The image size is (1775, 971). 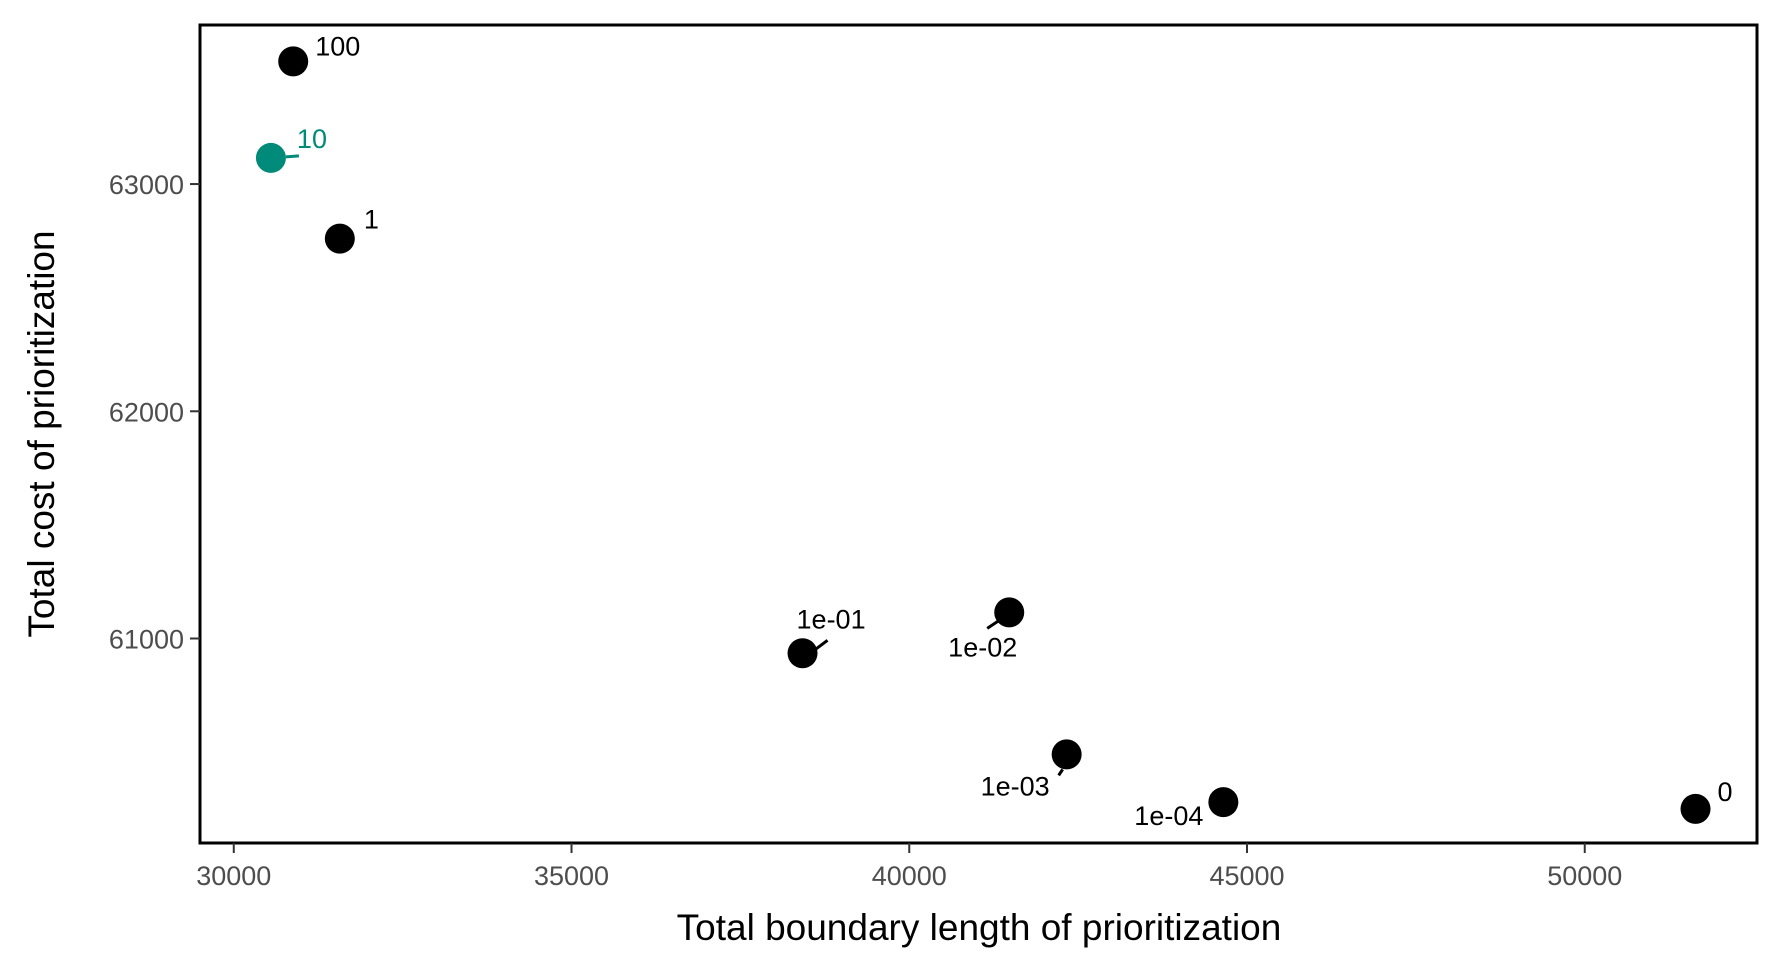 I want to click on point-label: 1e-02, so click(x=982, y=647).